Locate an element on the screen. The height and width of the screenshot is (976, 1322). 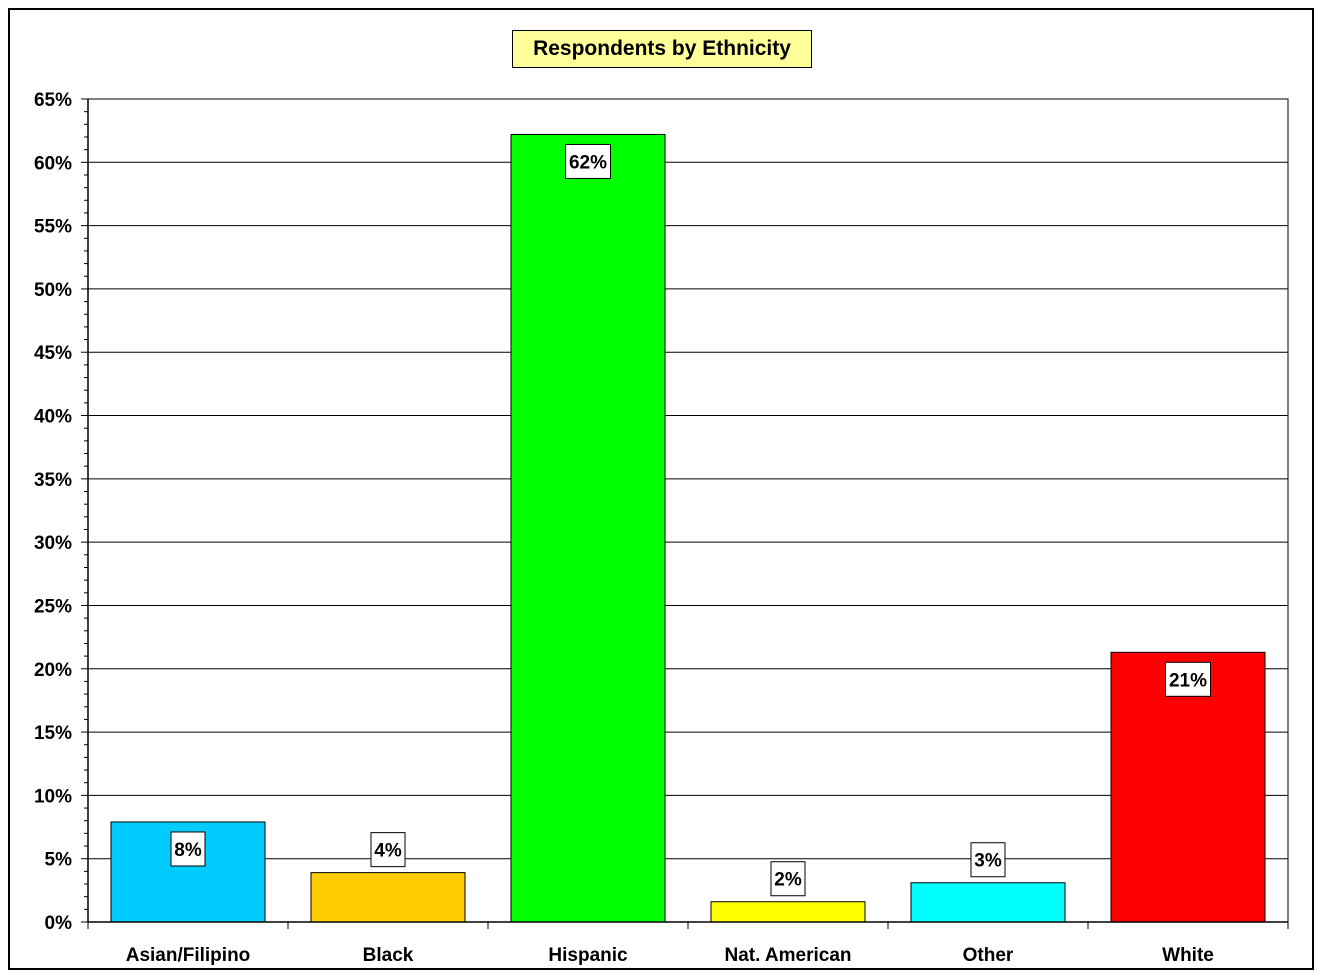
x-tick-label: Other is located at coordinates (988, 955).